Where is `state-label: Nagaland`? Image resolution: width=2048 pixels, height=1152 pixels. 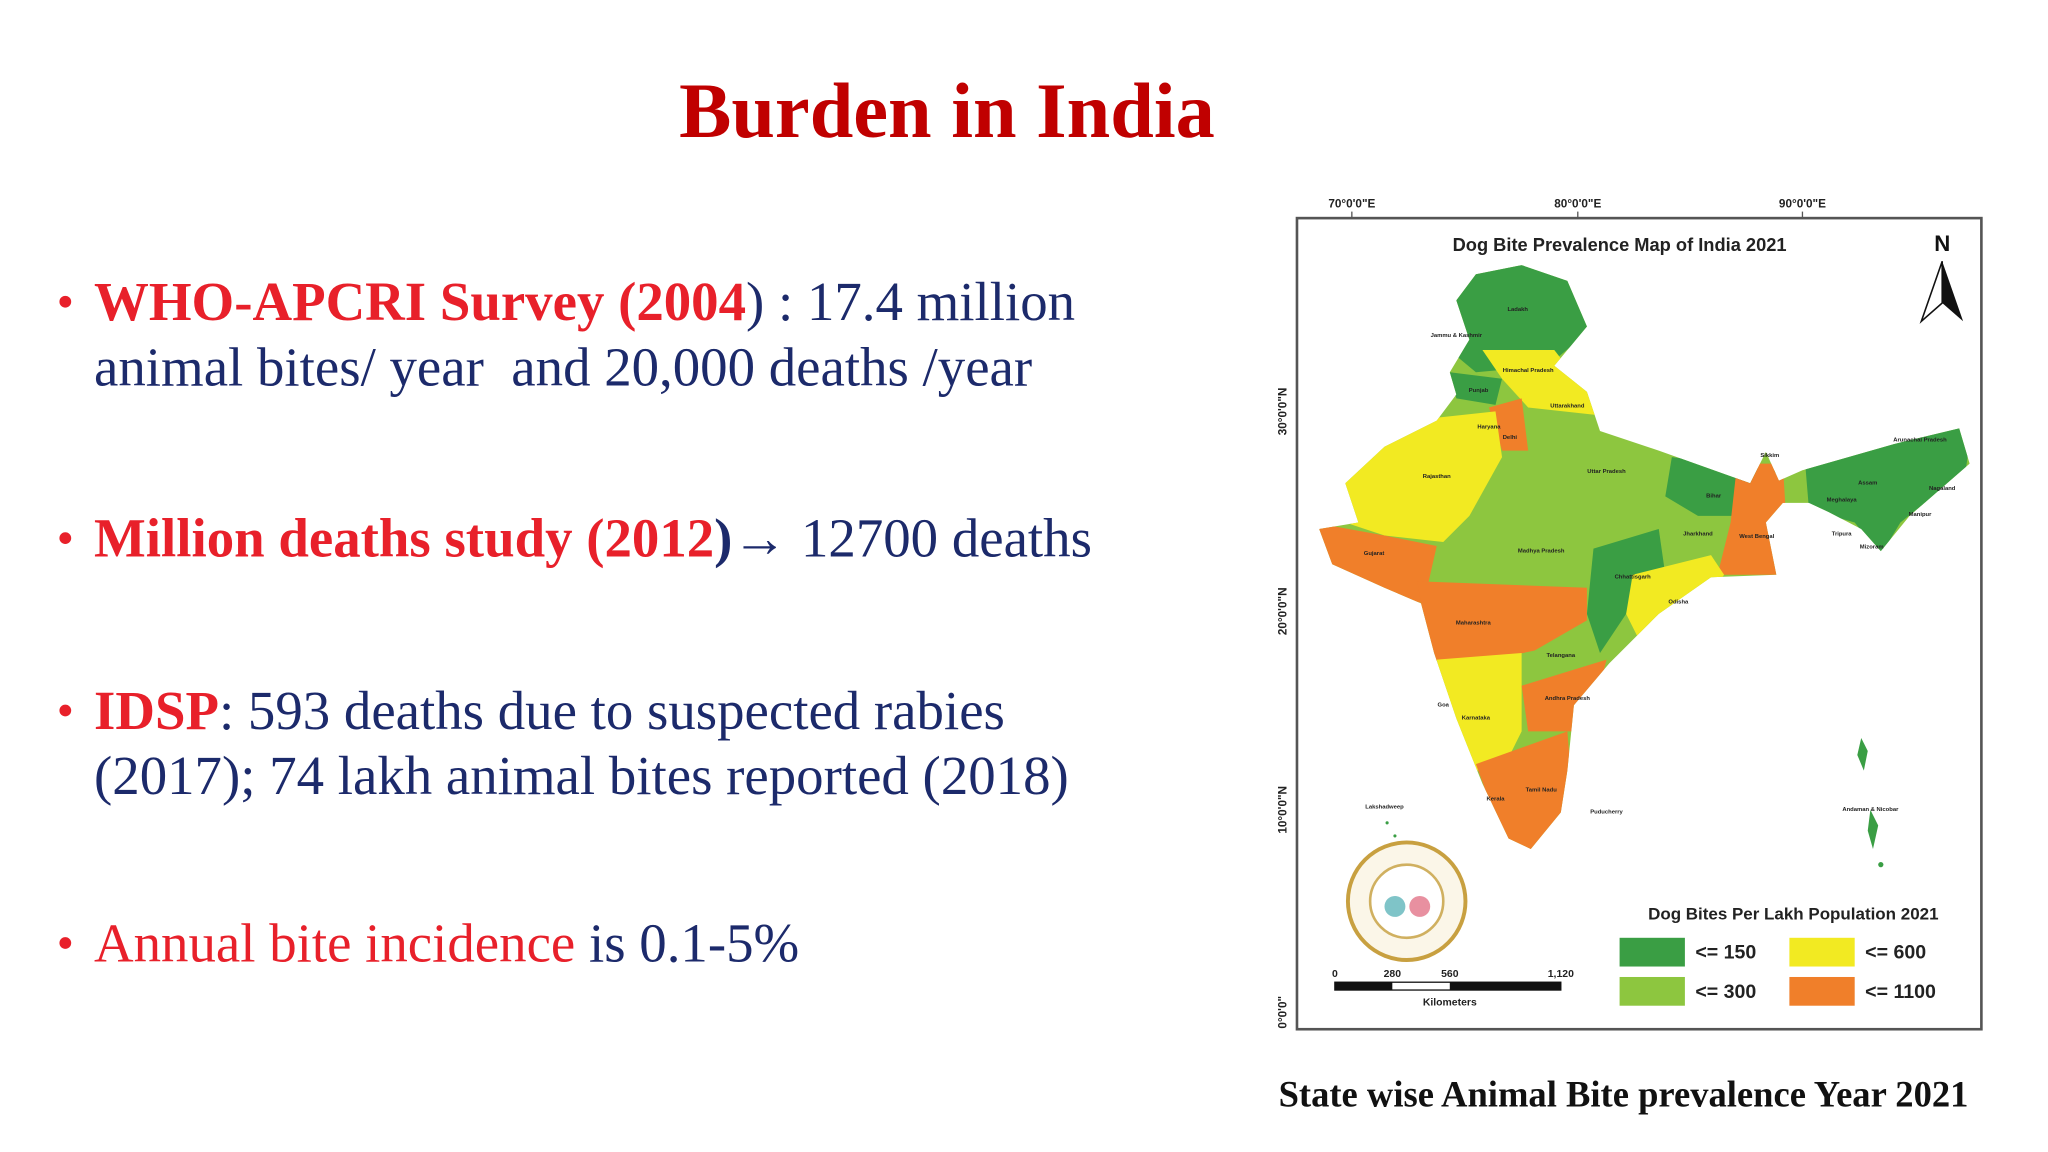
state-label: Nagaland is located at coordinates (1942, 489).